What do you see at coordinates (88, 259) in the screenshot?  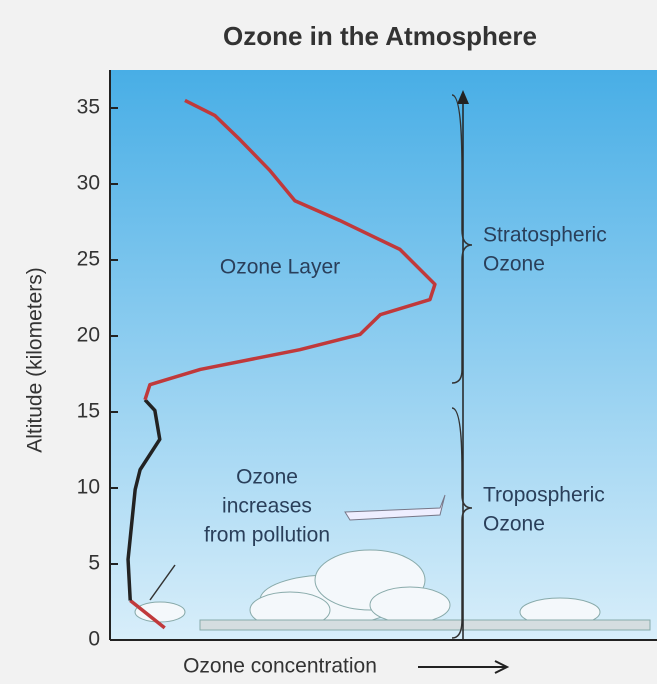 I see `y-tick-label: 25` at bounding box center [88, 259].